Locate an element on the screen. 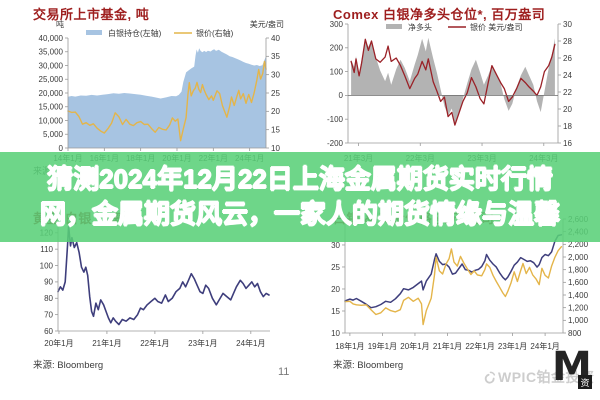 This screenshot has width=600, height=400. svg-text: 35,000 is located at coordinates (51, 52).